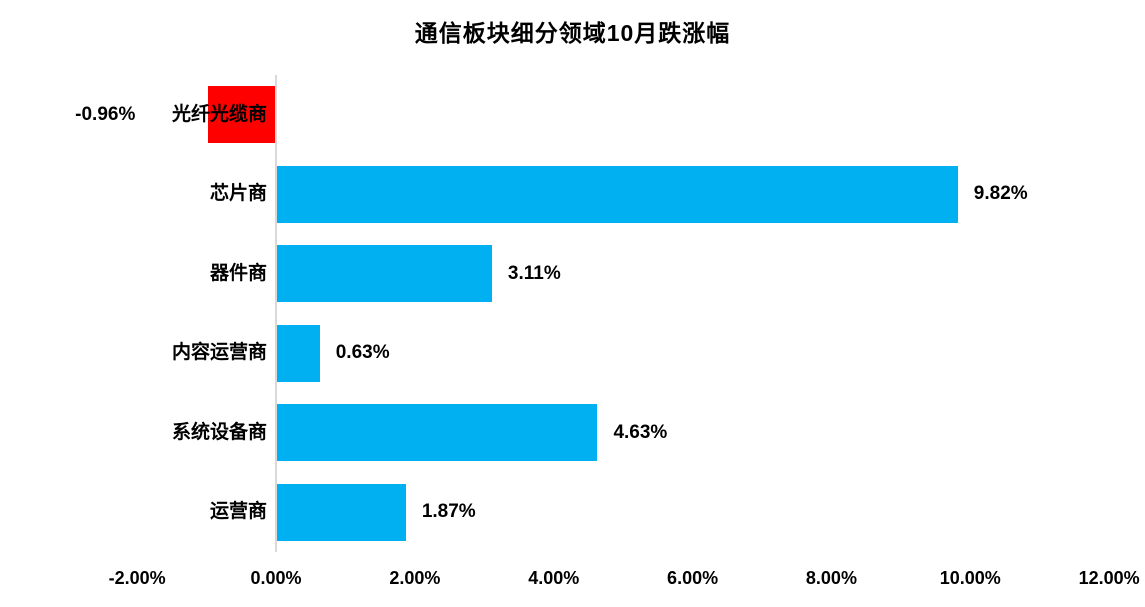 This screenshot has width=1145, height=607. What do you see at coordinates (693, 578) in the screenshot?
I see `x-tick-label: 6.00%` at bounding box center [693, 578].